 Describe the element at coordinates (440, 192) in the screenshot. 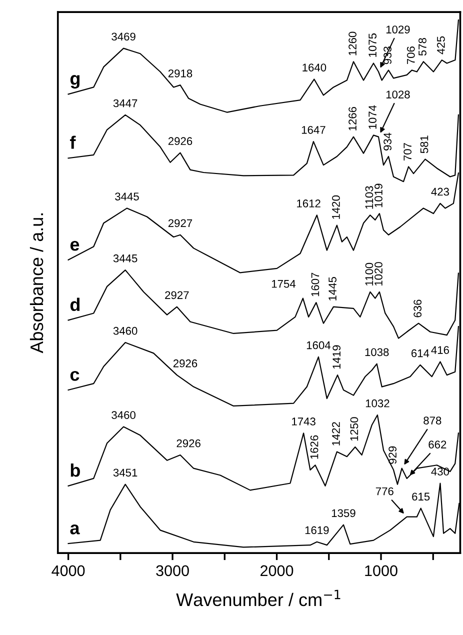

I see `annotation: 423` at that location.